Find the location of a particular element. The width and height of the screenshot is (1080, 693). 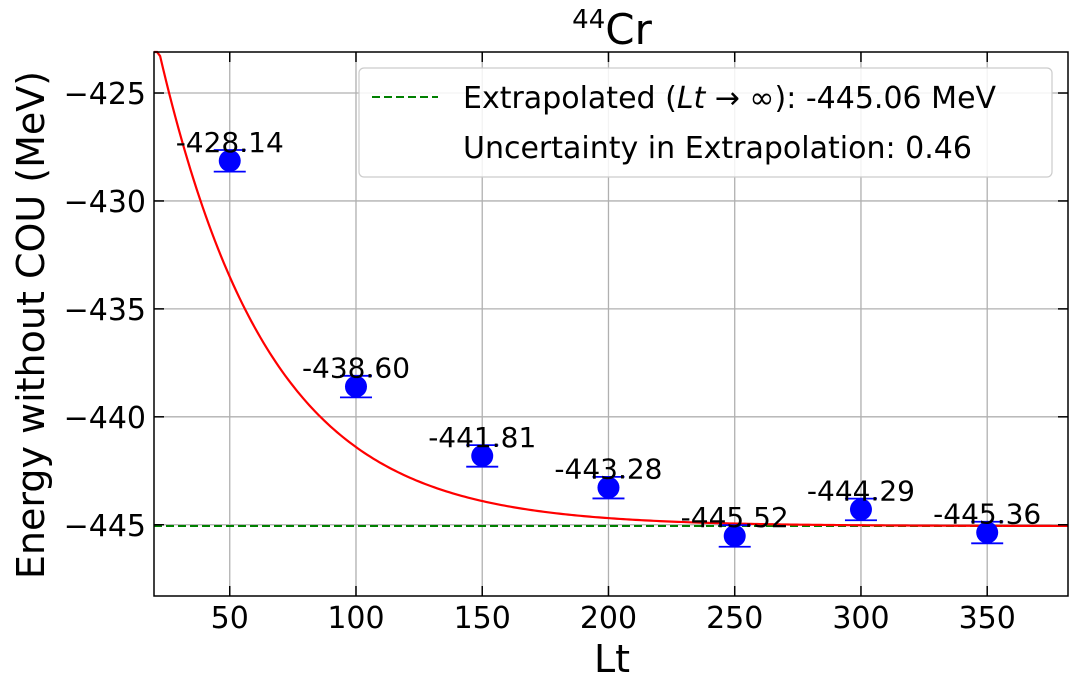

chart-title: 44Cr is located at coordinates (612, 29).